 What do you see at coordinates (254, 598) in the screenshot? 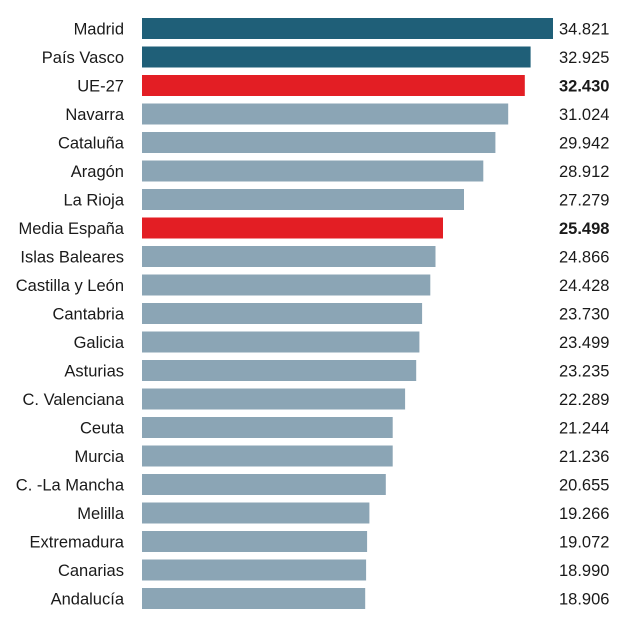
I see `bar-andalucia` at bounding box center [254, 598].